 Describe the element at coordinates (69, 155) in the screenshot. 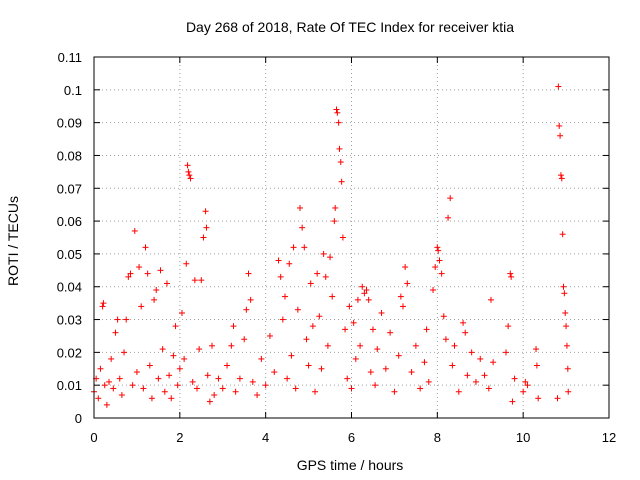

I see `y-tick-label: 0.08` at that location.